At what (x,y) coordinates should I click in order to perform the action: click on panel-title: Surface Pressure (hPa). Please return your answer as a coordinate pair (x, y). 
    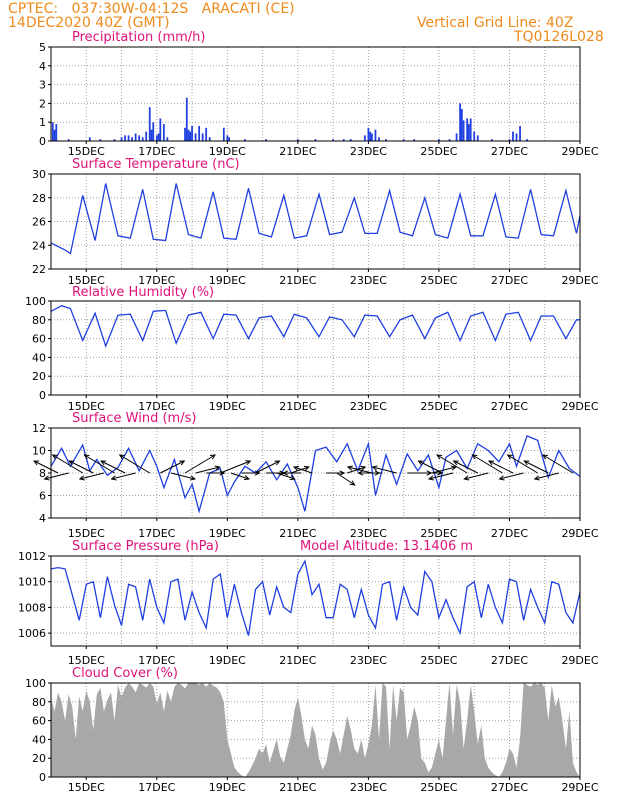
    Looking at the image, I should click on (145, 546).